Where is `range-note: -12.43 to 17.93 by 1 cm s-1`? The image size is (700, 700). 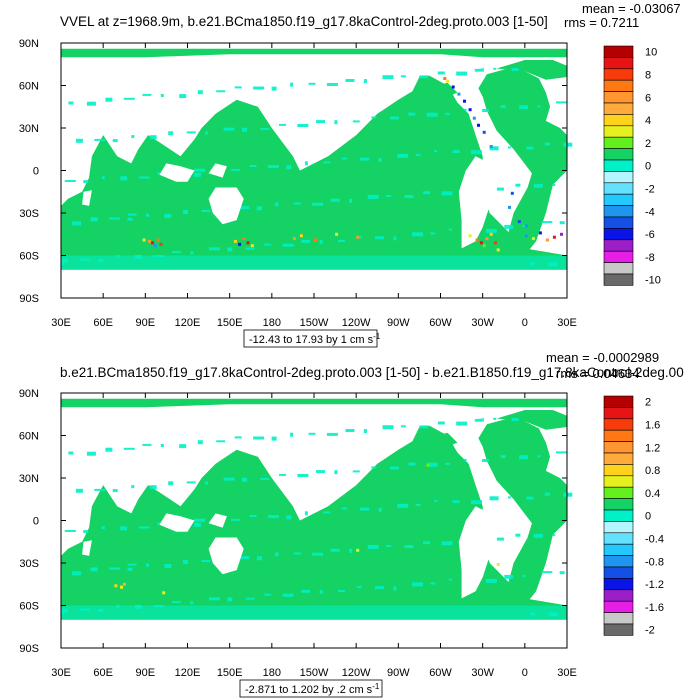
range-note: -12.43 to 17.93 by 1 cm s-1 is located at coordinates (315, 339).